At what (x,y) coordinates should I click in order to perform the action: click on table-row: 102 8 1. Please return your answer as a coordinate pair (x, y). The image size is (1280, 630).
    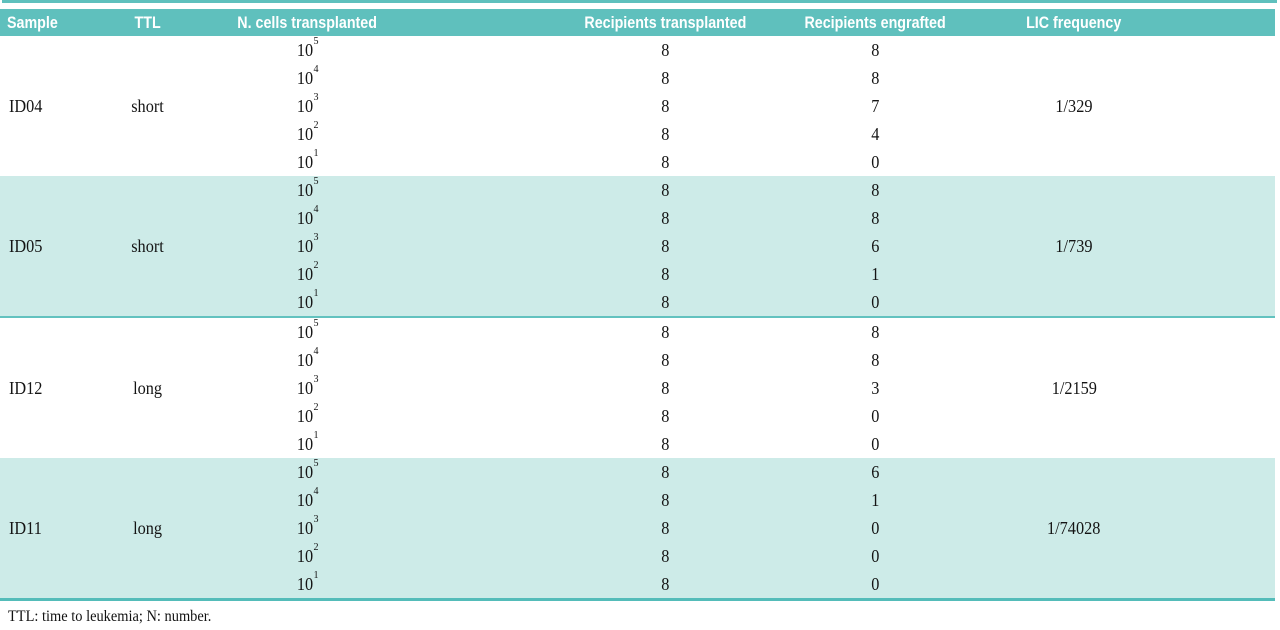
    Looking at the image, I should click on (637, 273).